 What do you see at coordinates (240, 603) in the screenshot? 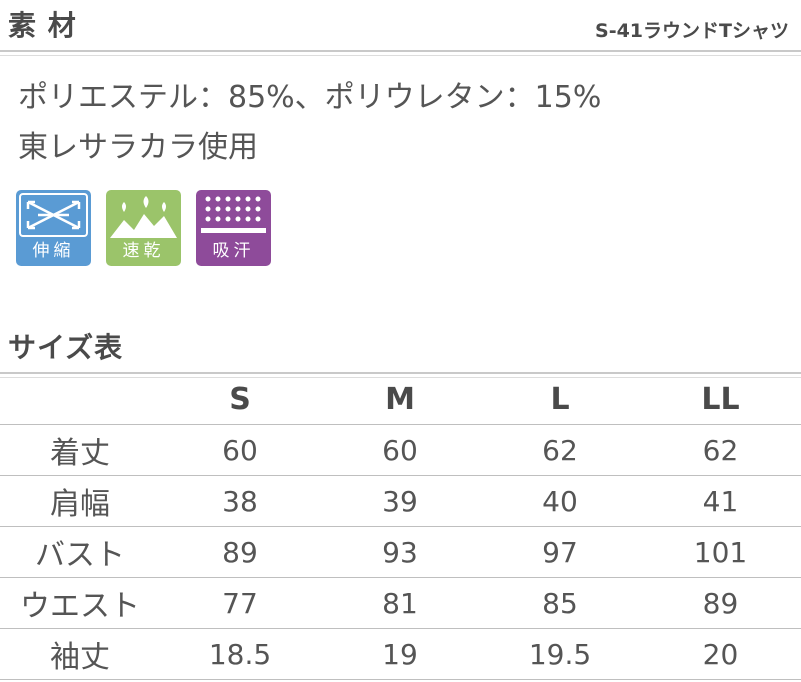
I see `table-cell: 77` at bounding box center [240, 603].